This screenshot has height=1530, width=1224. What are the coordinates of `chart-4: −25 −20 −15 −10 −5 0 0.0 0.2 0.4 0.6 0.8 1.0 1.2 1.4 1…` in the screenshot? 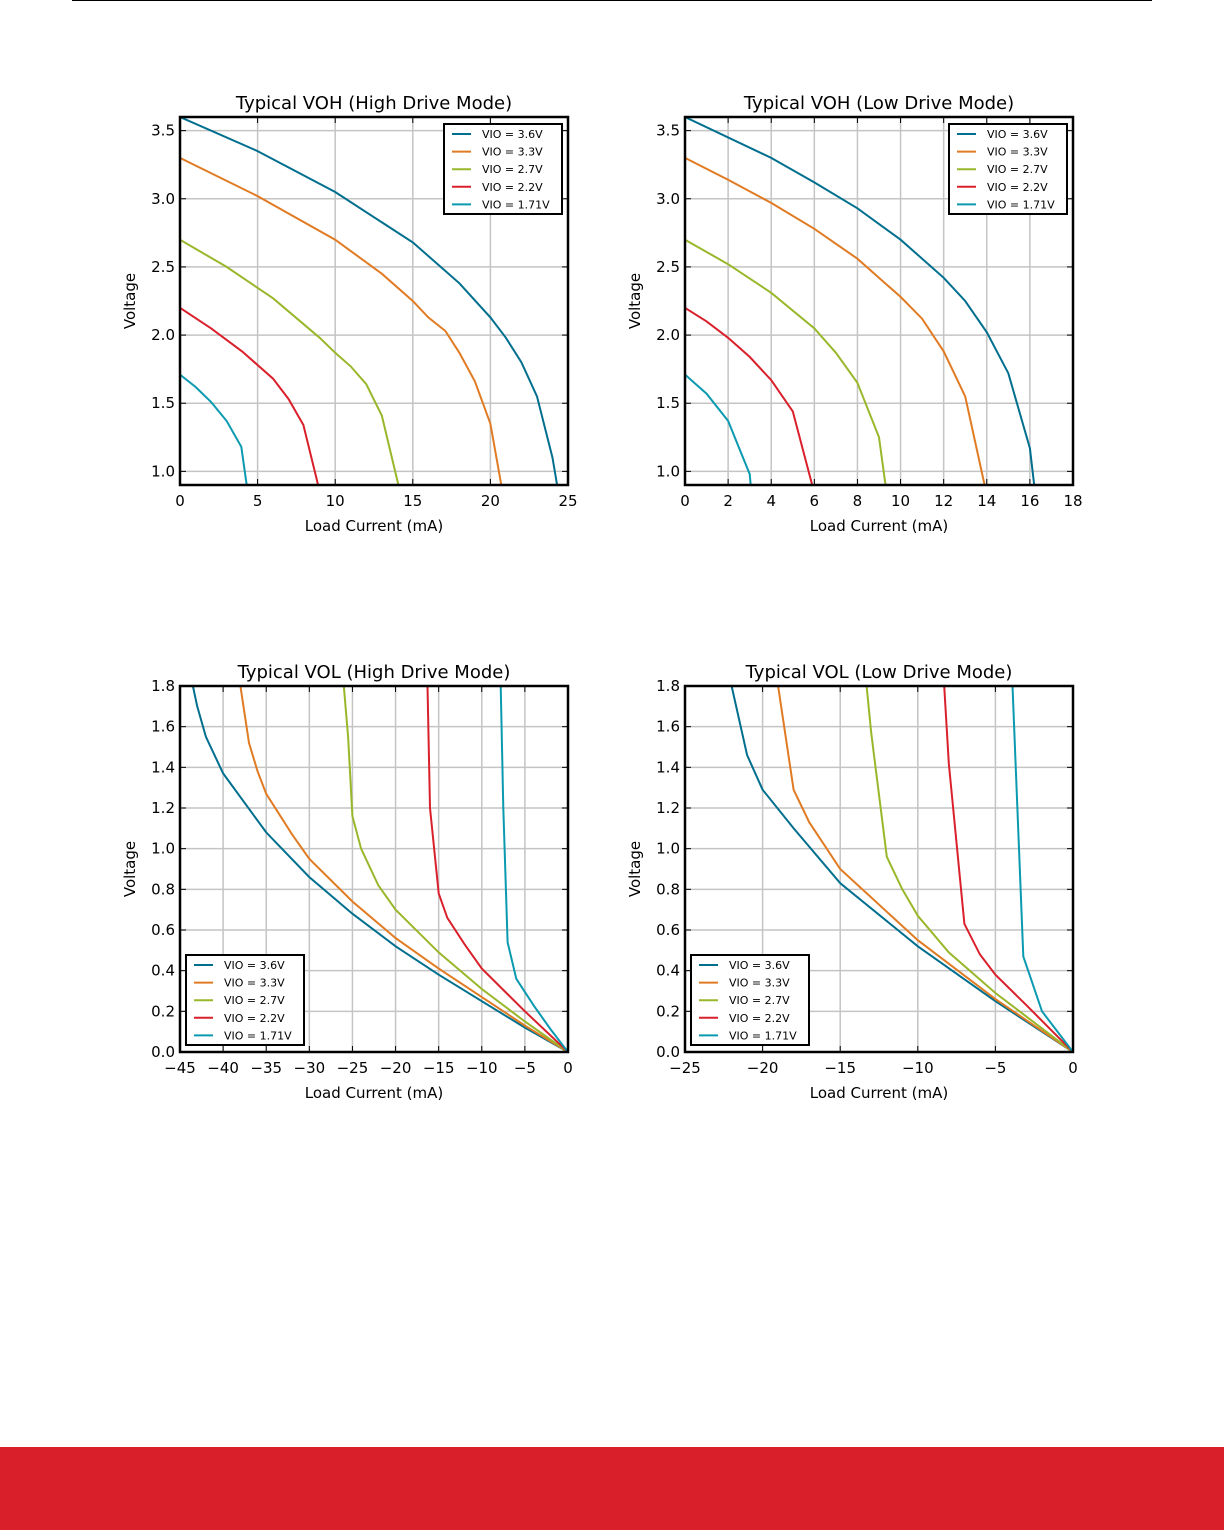 It's located at (852, 882).